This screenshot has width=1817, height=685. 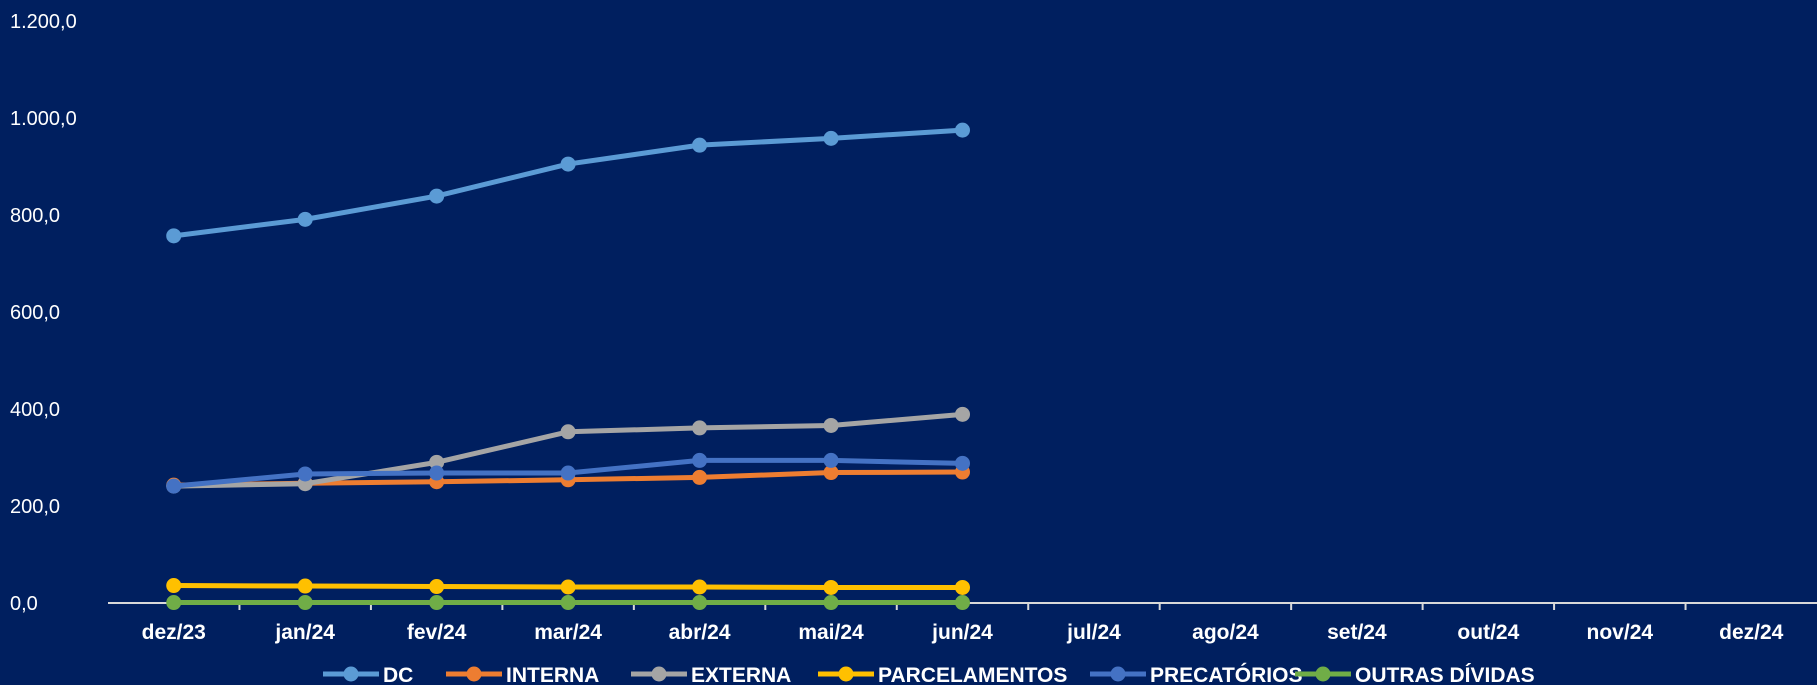 I want to click on x-tick-label: dez/23, so click(x=174, y=632).